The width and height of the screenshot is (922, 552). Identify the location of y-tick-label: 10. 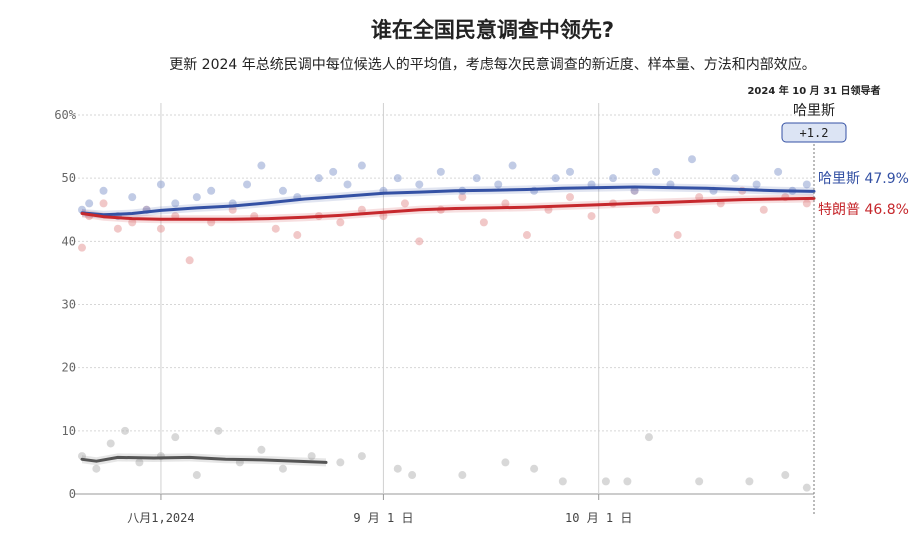
(69, 431).